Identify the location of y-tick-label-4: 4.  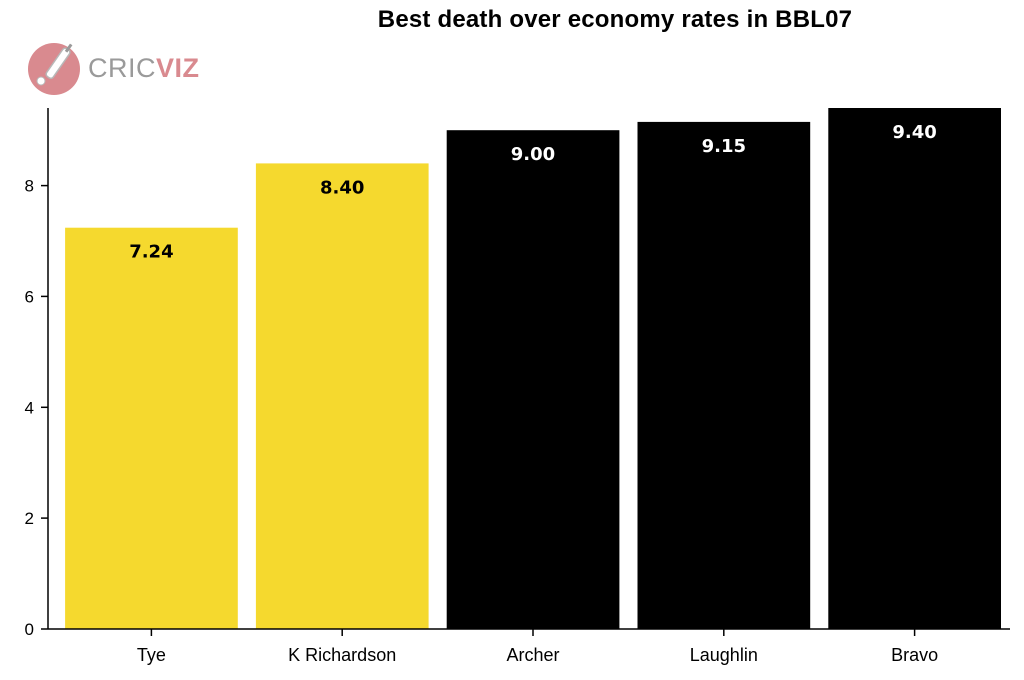
(29, 407).